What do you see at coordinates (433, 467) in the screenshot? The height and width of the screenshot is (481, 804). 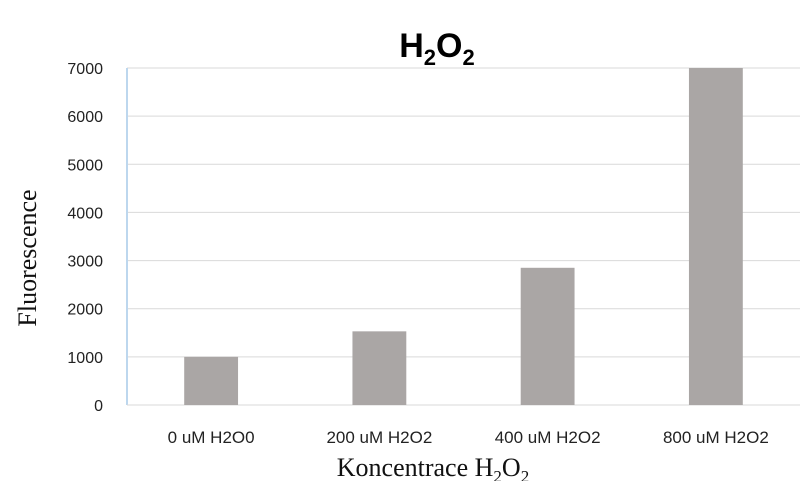 I see `x-axis-title: Koncentrace H2O2` at bounding box center [433, 467].